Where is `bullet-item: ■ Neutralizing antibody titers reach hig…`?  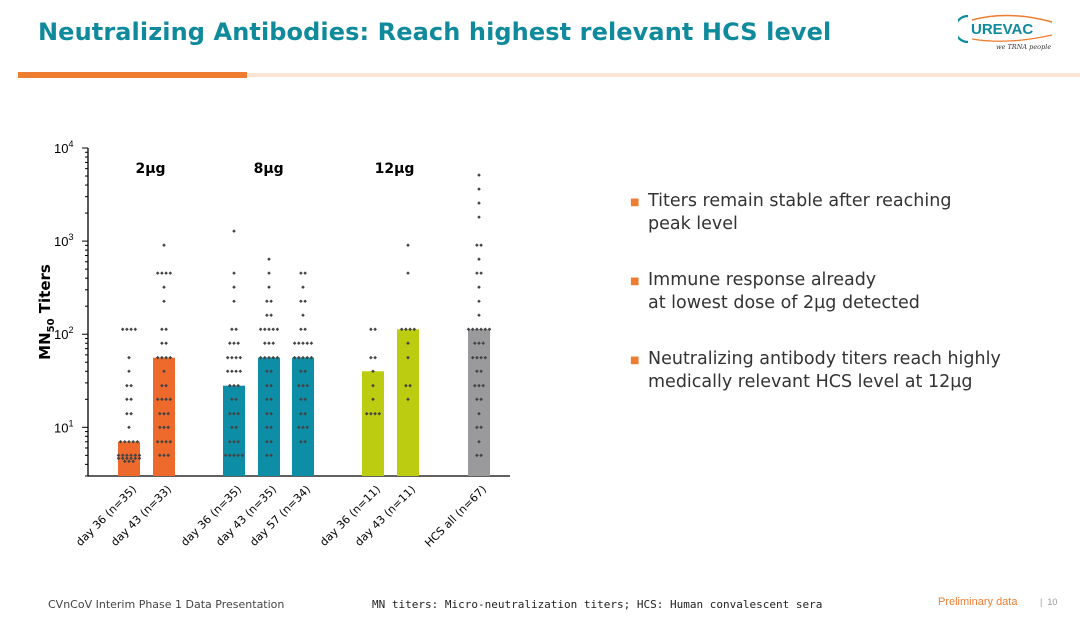 bullet-item: ■ Neutralizing antibody titers reach hig… is located at coordinates (850, 371).